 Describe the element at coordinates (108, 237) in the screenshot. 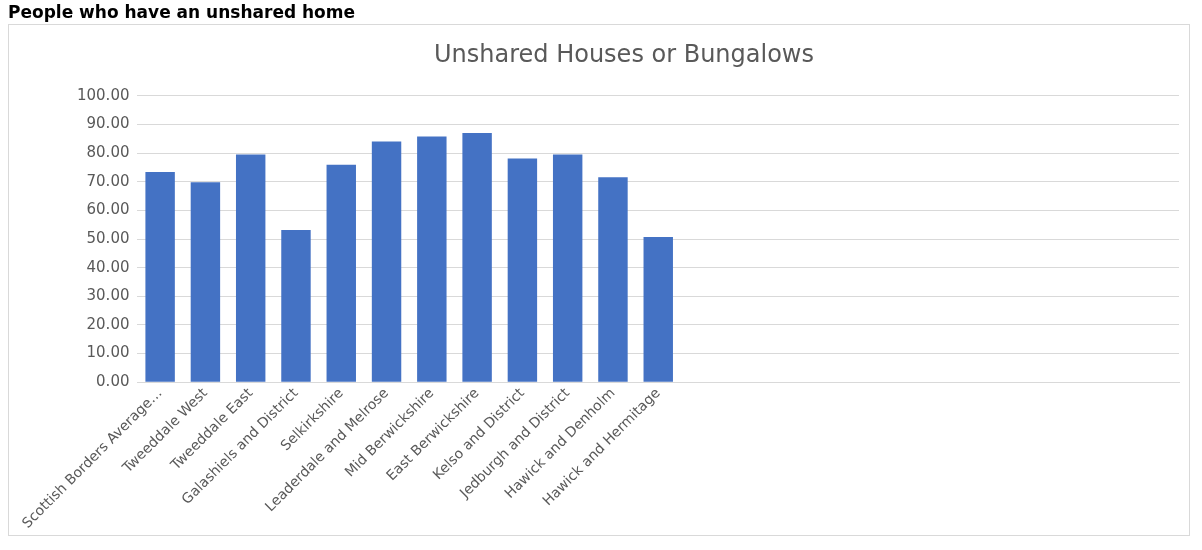

I see `y-tick-label: 50.00` at that location.